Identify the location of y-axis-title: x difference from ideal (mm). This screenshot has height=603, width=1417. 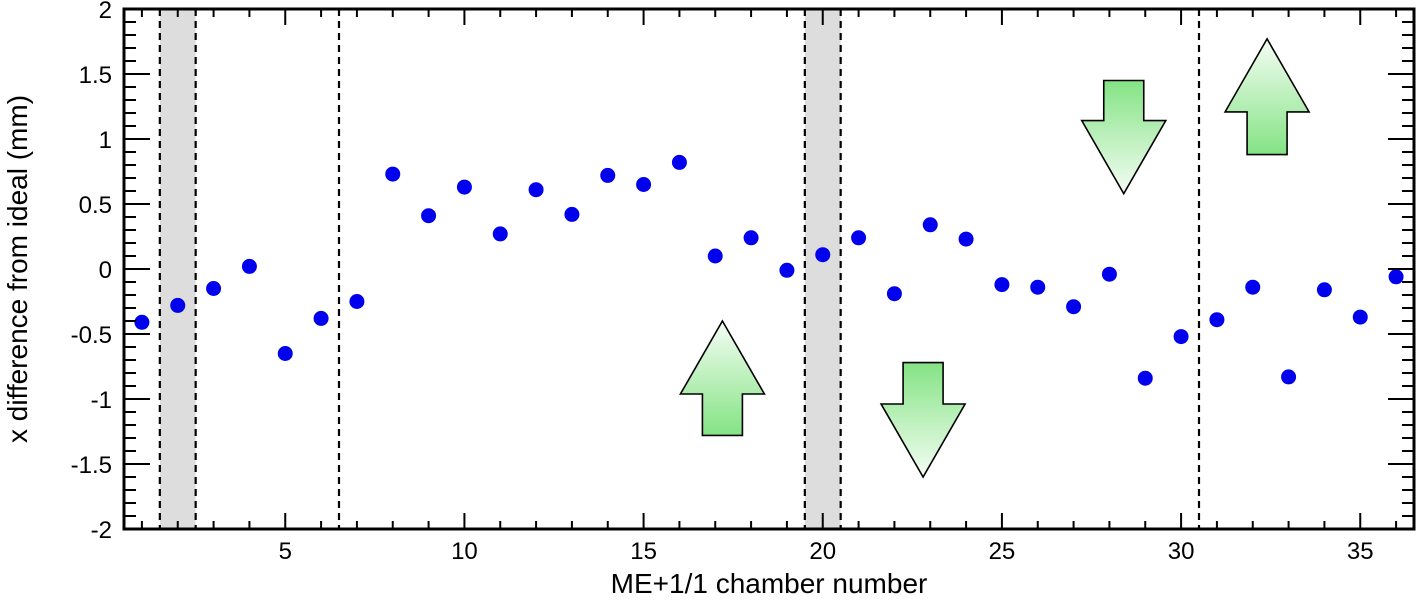
(17, 269).